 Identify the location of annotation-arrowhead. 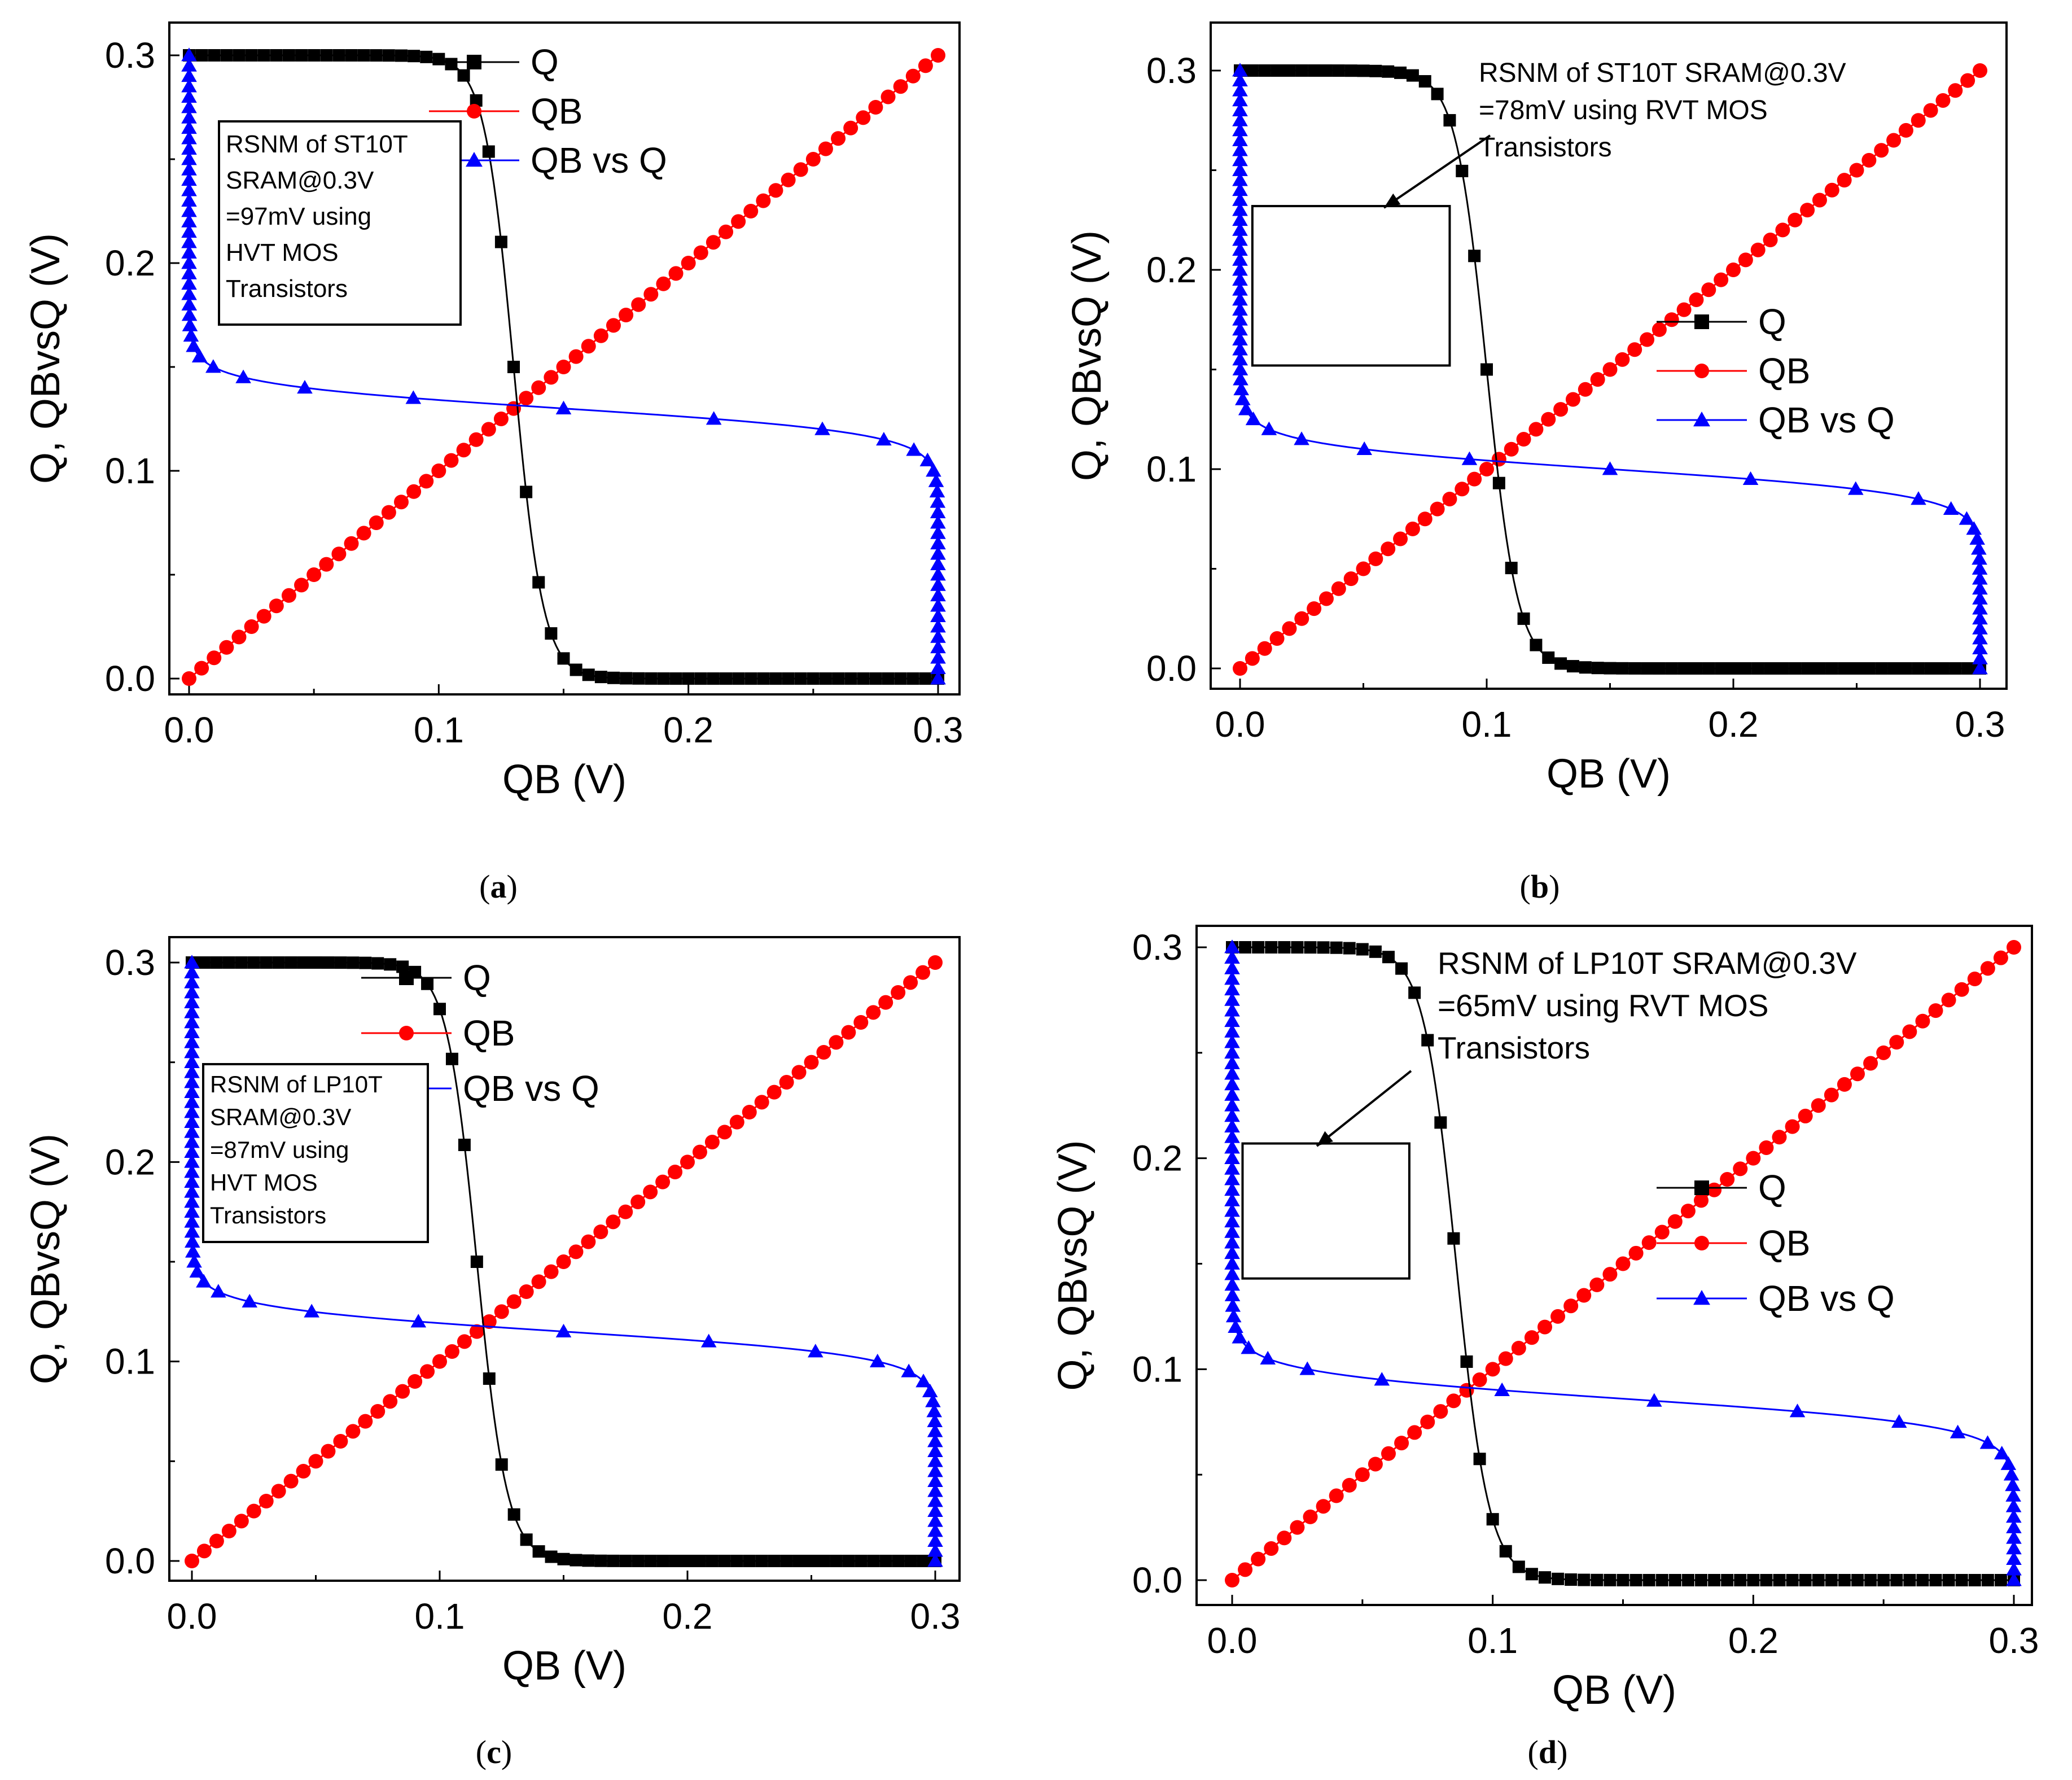
(1392, 200).